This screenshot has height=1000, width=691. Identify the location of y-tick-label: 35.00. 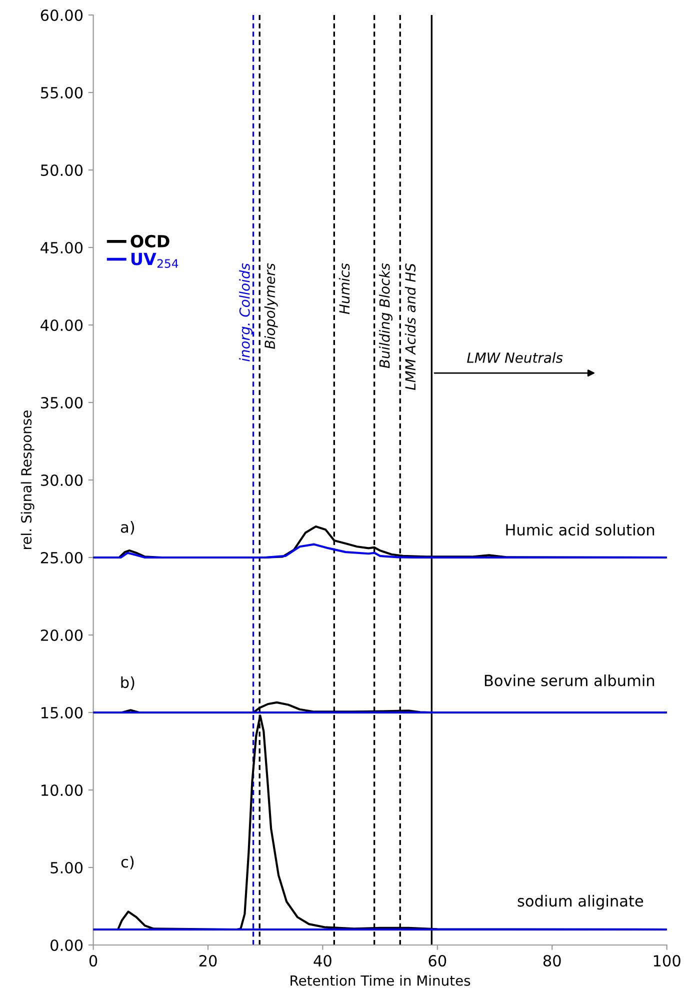
(61, 402).